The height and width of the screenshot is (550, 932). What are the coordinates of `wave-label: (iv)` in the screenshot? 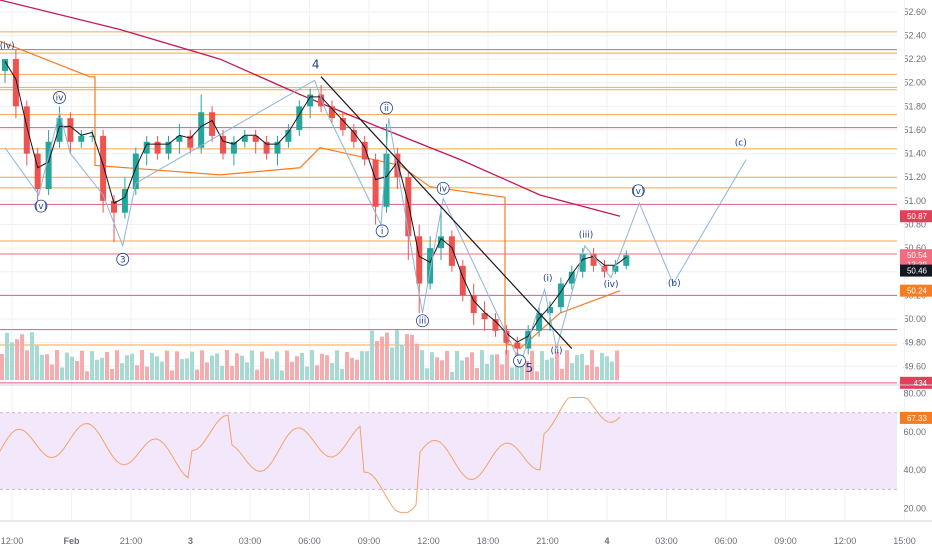 It's located at (611, 285).